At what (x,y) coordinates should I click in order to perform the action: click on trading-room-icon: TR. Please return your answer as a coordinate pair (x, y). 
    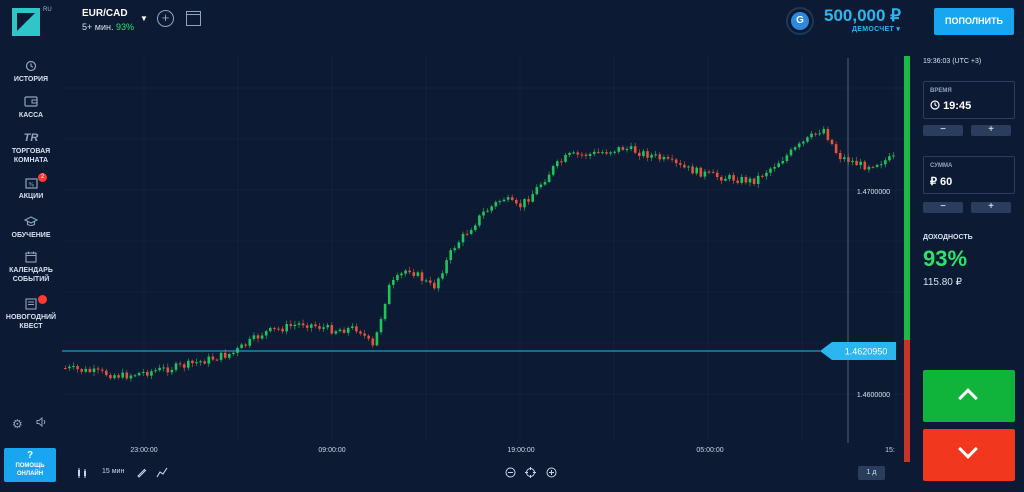
    Looking at the image, I should click on (31, 138).